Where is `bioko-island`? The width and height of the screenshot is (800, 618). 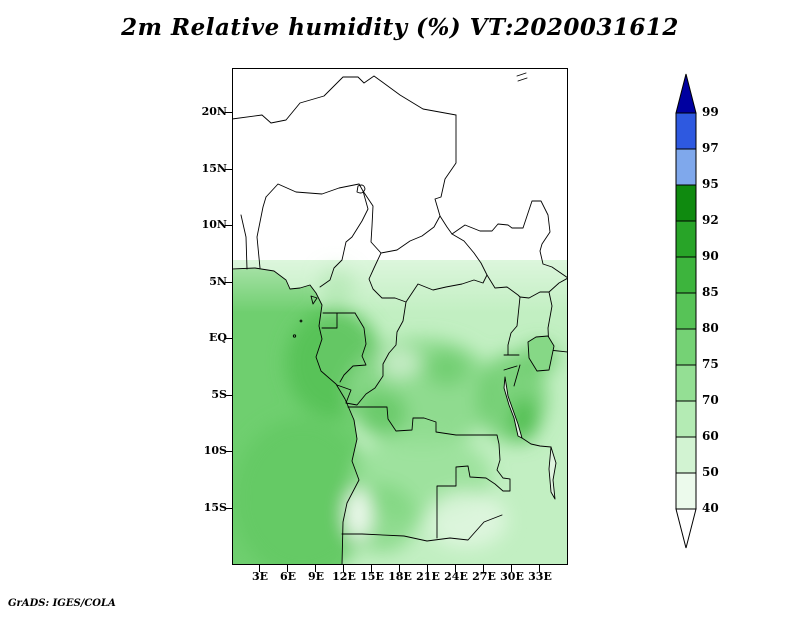
bioko-island is located at coordinates (314, 300).